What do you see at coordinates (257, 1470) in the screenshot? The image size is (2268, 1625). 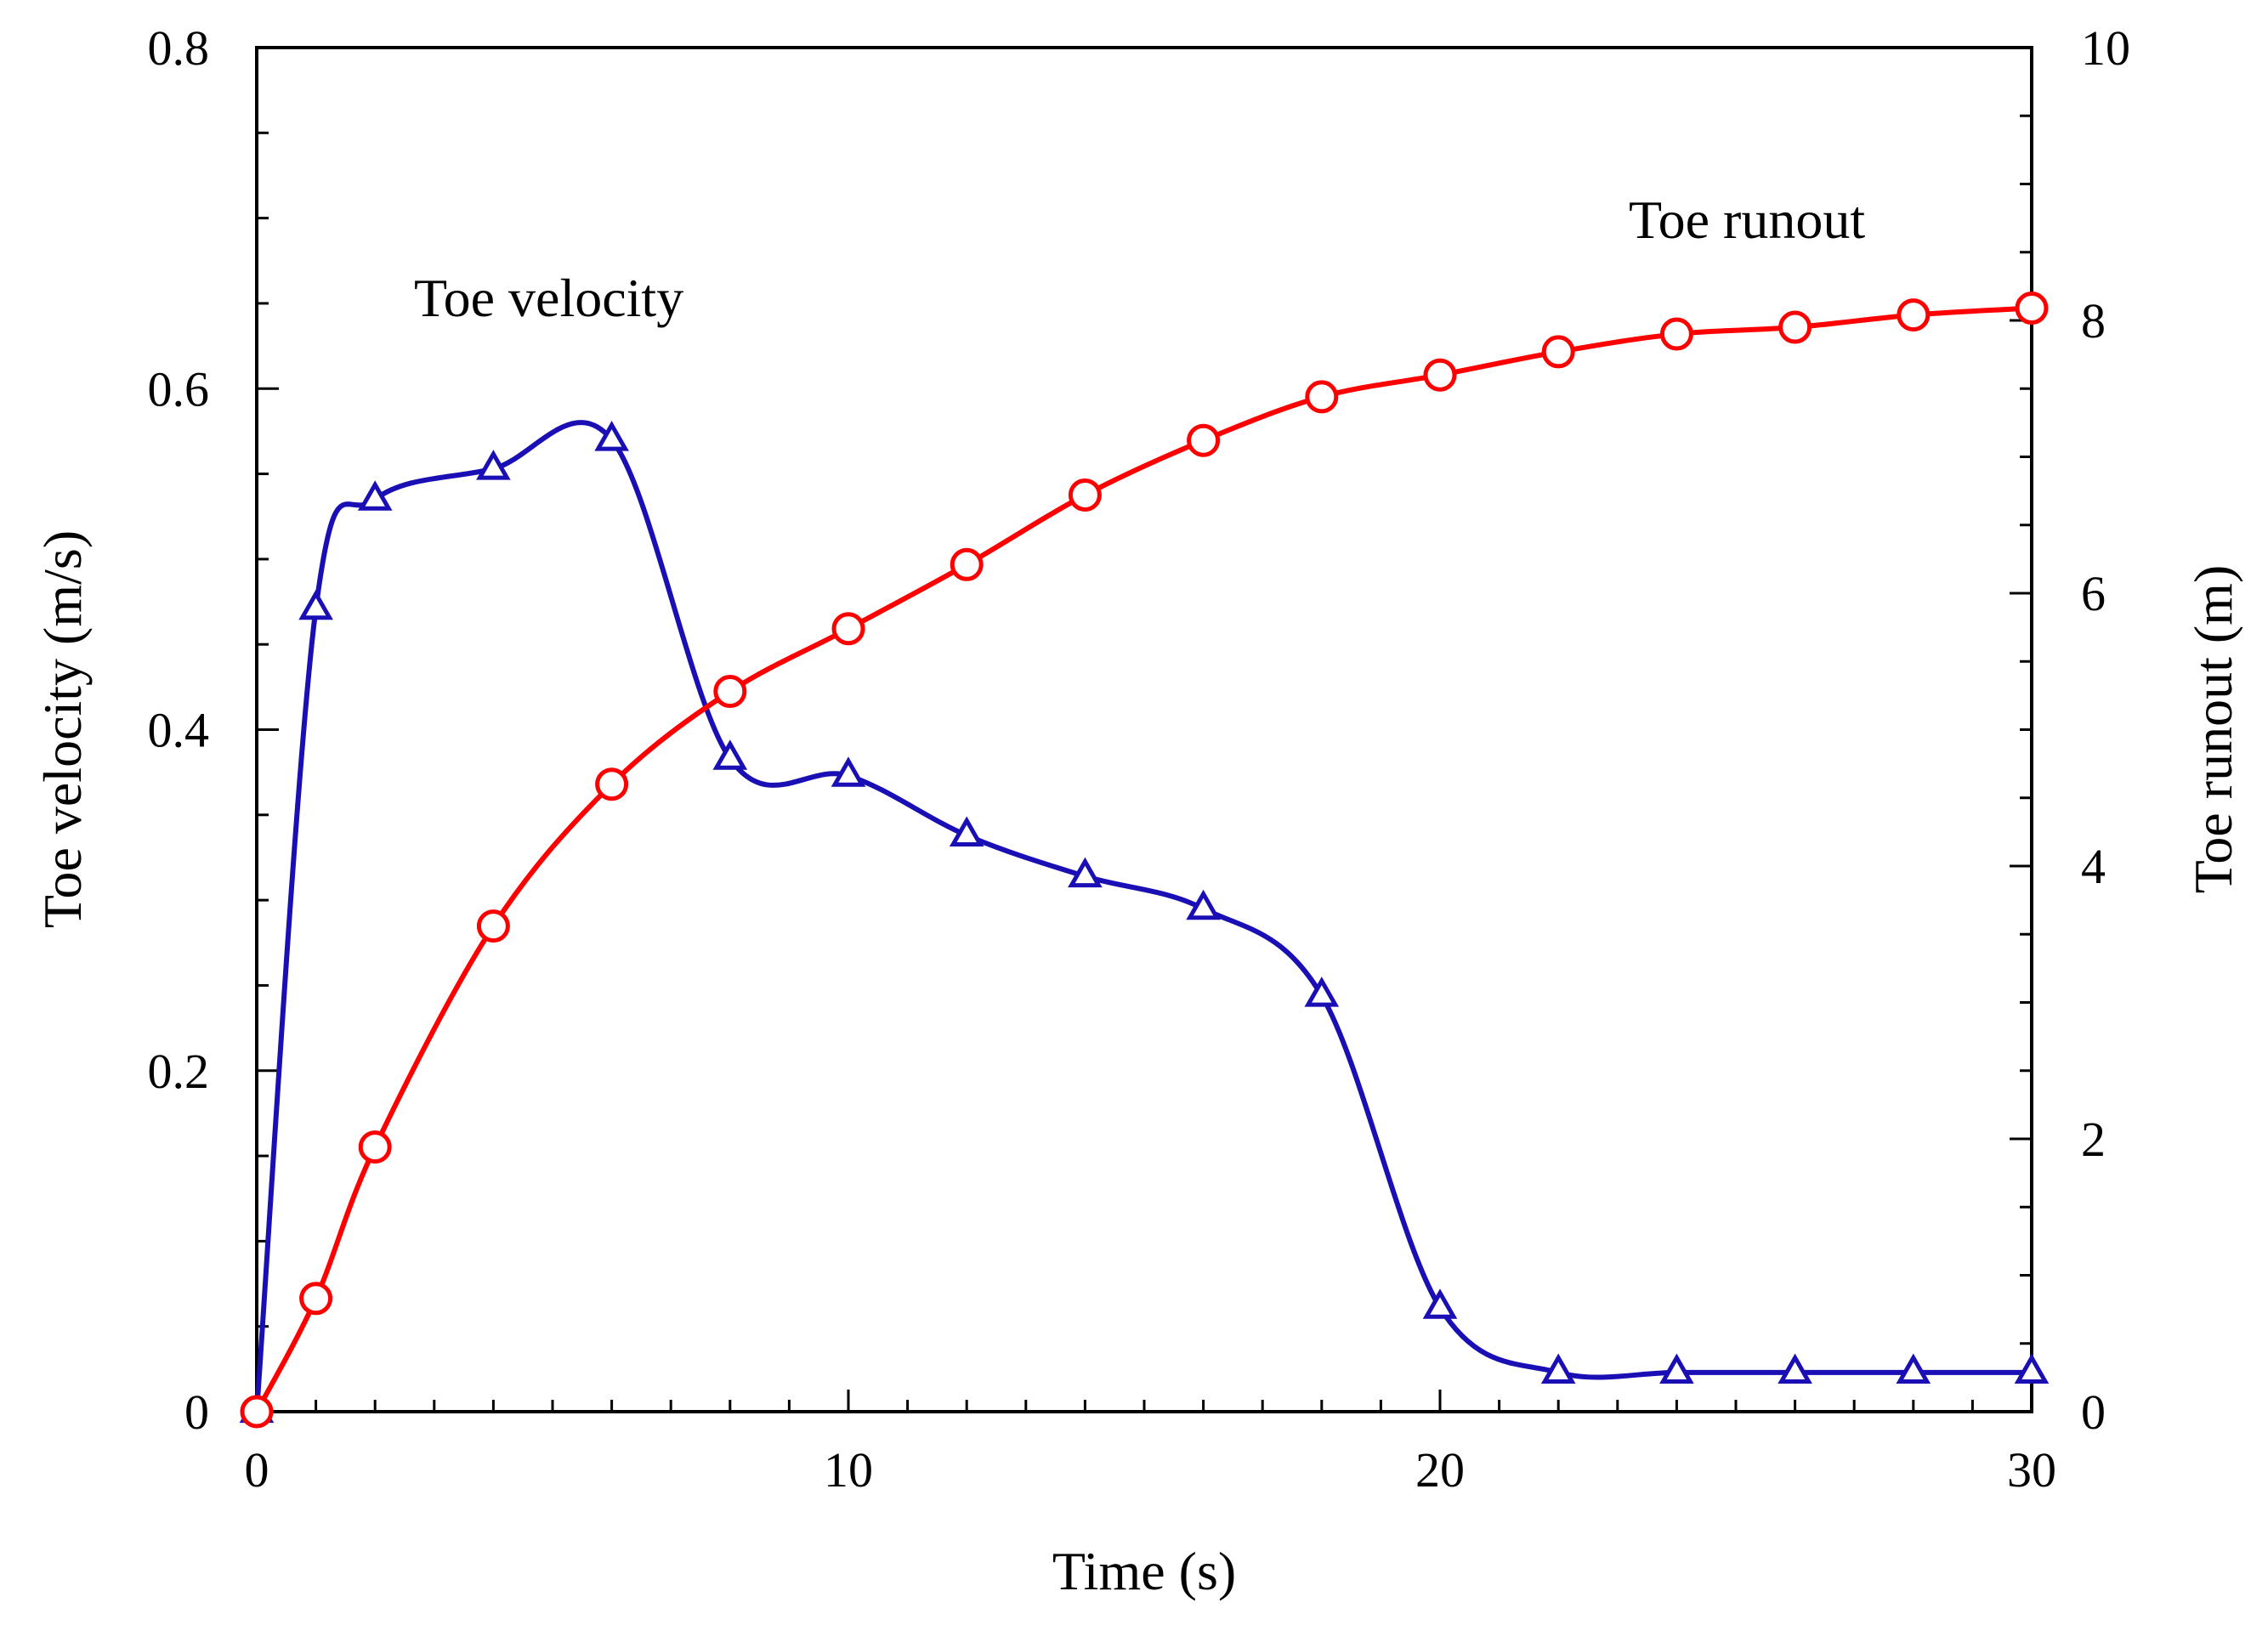 I see `x-tick-label: 0` at bounding box center [257, 1470].